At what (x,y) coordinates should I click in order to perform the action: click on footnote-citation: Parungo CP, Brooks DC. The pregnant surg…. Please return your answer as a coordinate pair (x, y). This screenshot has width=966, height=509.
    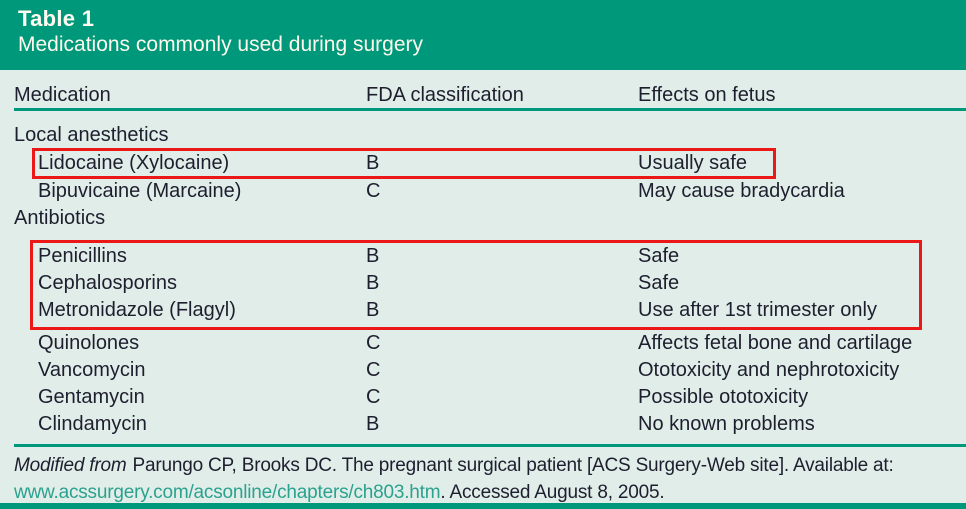
    Looking at the image, I should click on (513, 465).